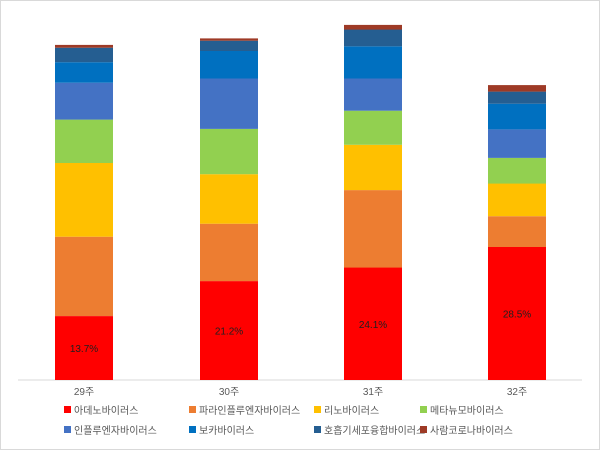 This screenshot has height=450, width=600. I want to click on data-label: 24.1%, so click(373, 325).